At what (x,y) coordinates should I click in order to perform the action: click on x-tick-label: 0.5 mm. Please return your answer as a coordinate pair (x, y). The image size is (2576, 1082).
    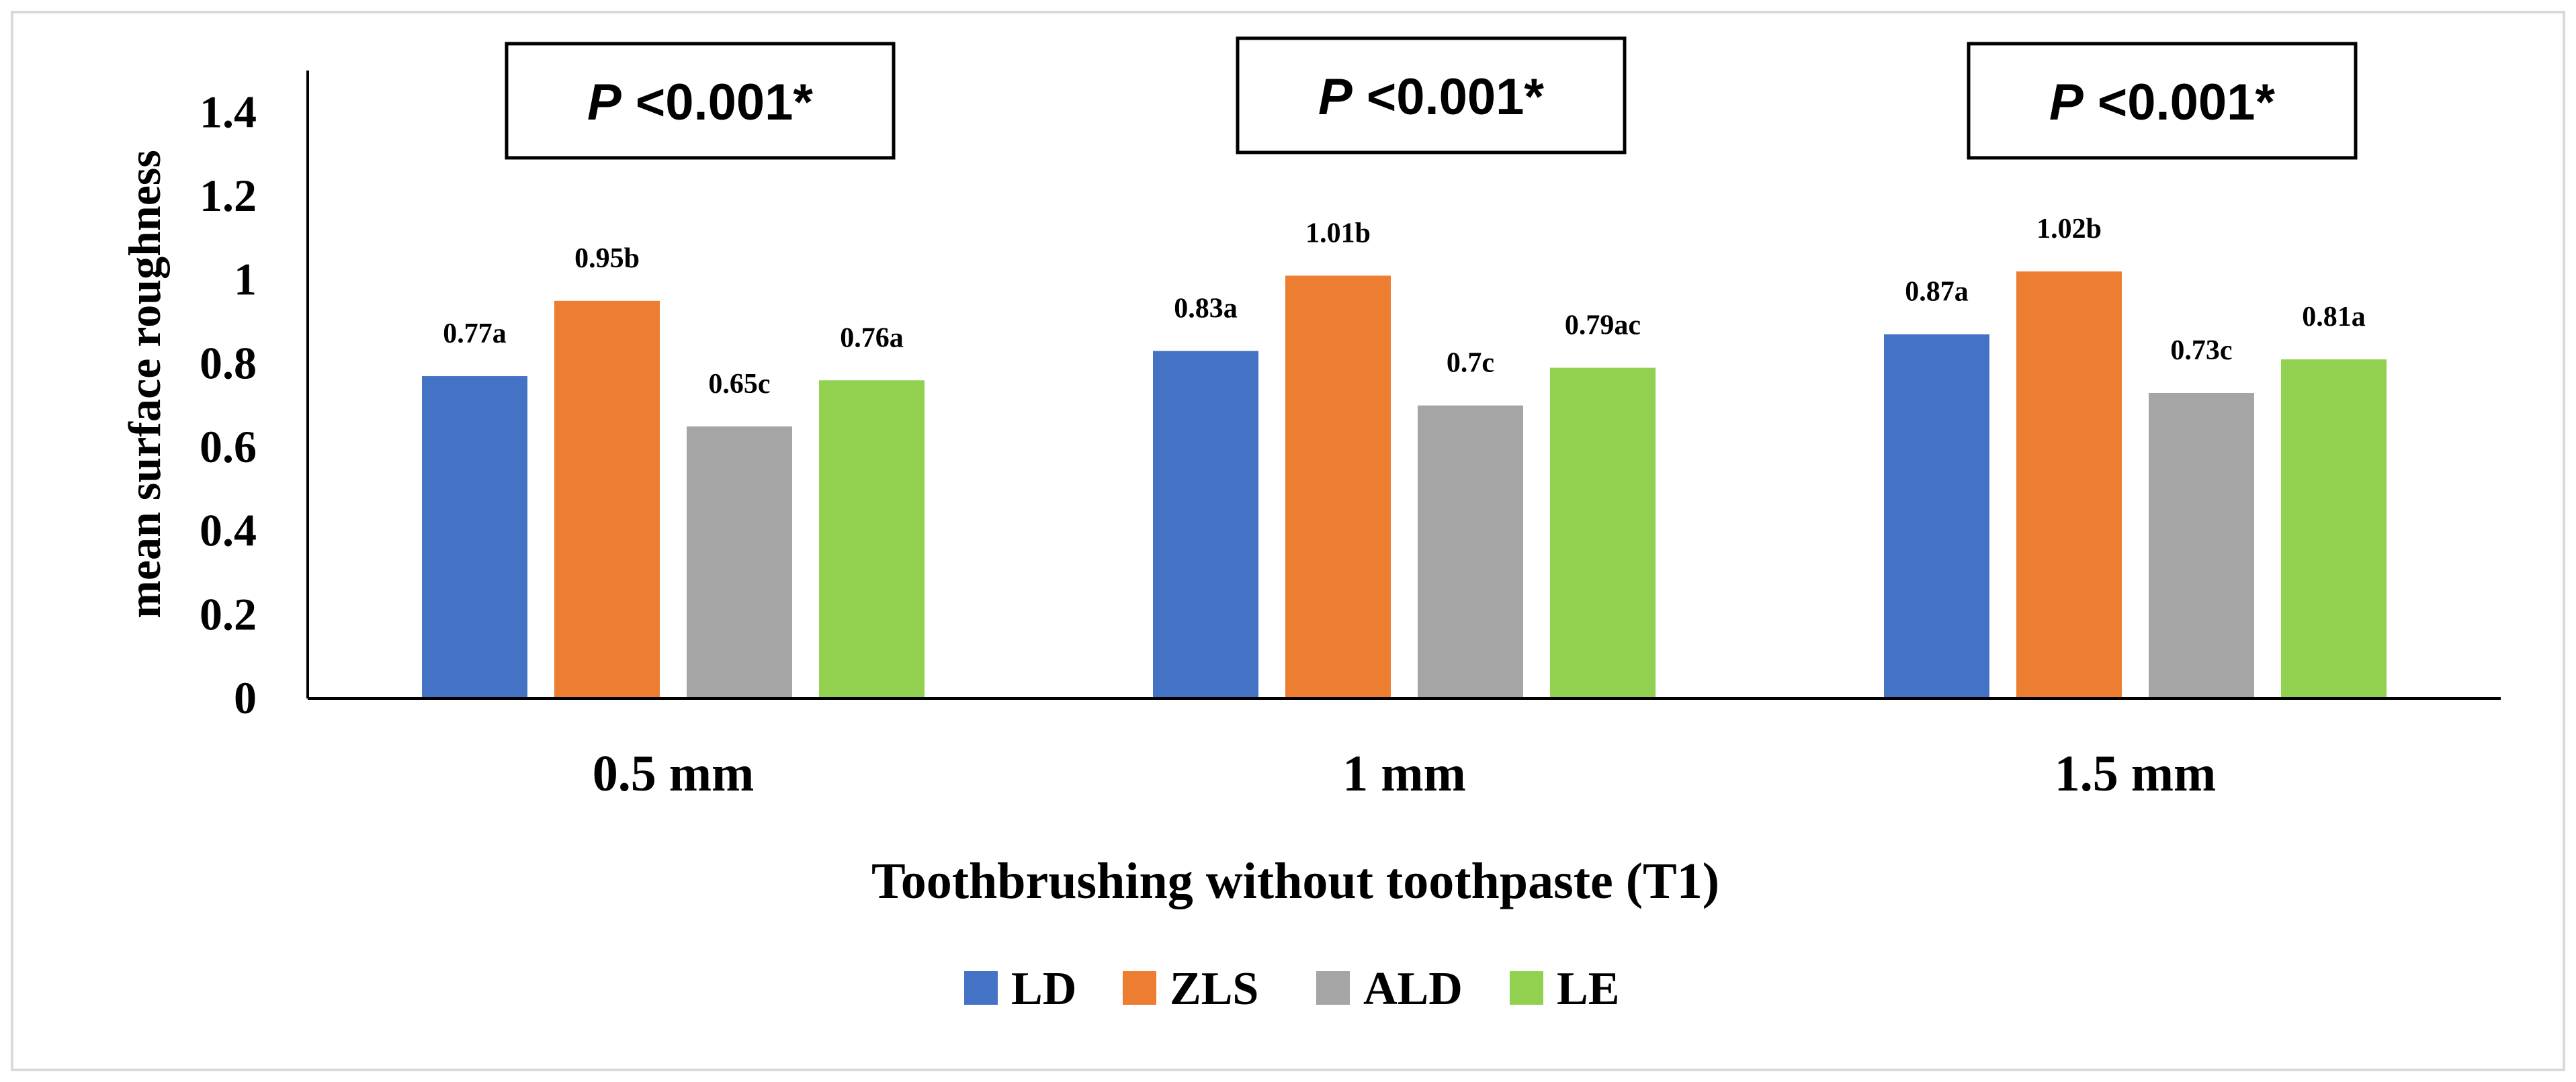
    Looking at the image, I should click on (674, 774).